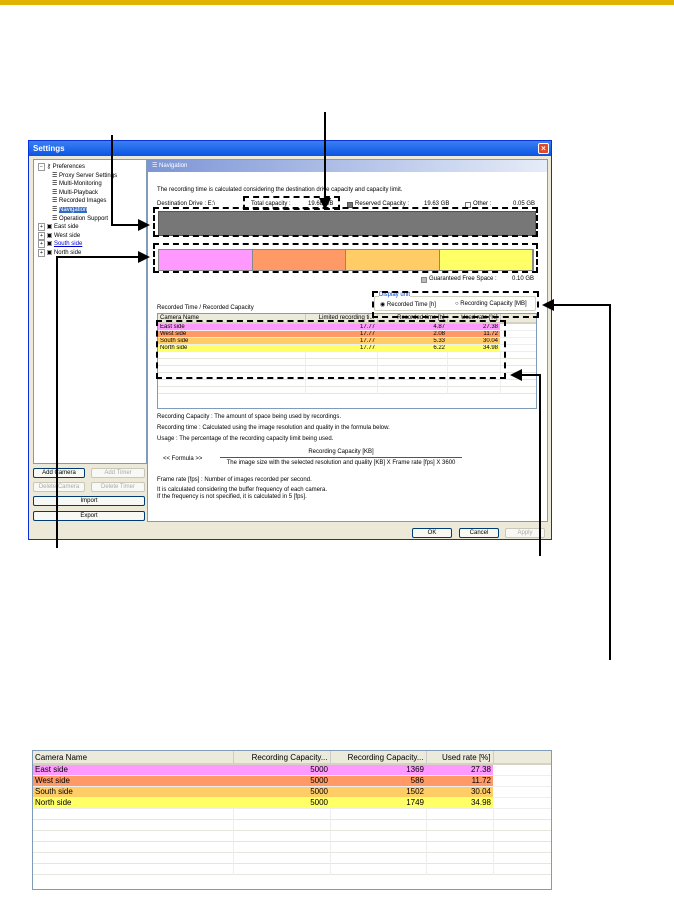  I want to click on cell-name: West side, so click(231, 334).